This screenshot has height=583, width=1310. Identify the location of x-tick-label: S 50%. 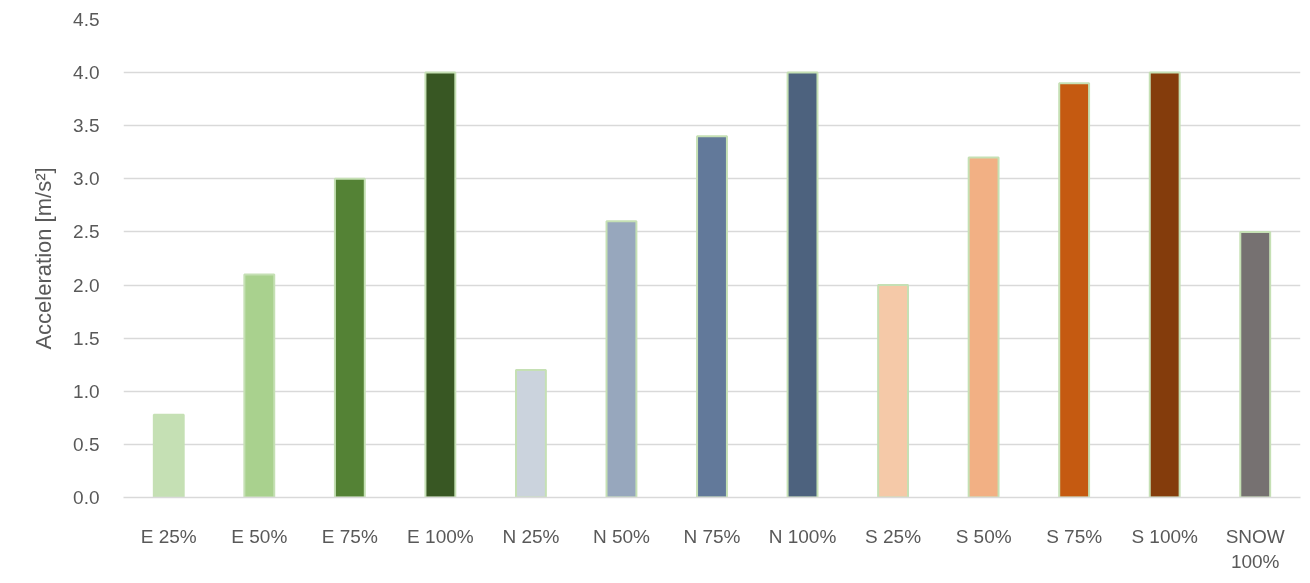
(983, 536).